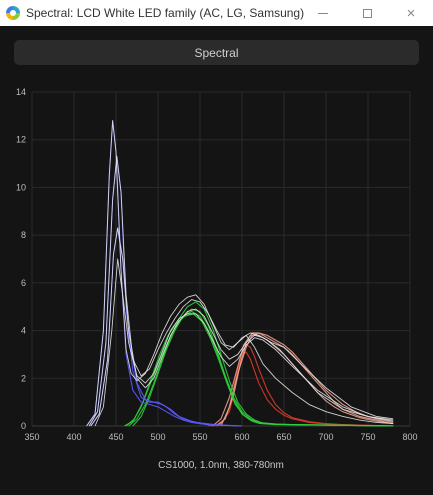 The image size is (433, 495). I want to click on x-tick-label: 350, so click(31, 437).